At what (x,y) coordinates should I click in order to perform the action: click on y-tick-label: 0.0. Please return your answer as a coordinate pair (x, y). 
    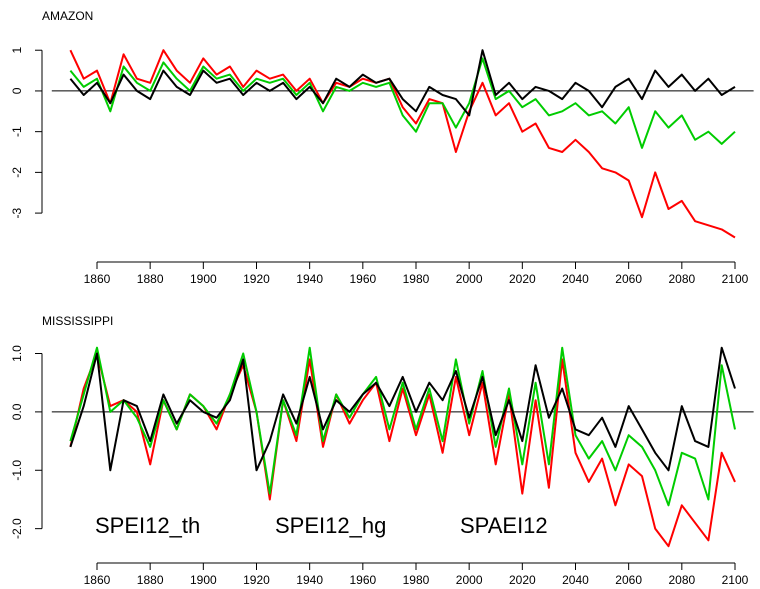
    Looking at the image, I should click on (17, 411).